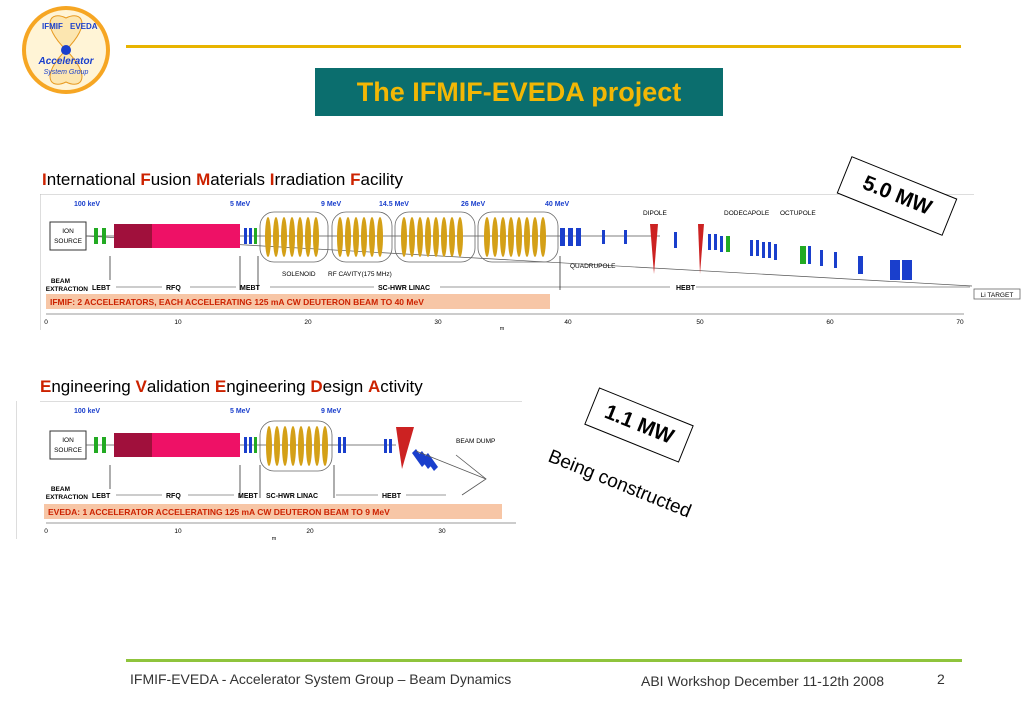 The image size is (1023, 708). I want to click on energy-label: 14.5 MeV, so click(394, 204).